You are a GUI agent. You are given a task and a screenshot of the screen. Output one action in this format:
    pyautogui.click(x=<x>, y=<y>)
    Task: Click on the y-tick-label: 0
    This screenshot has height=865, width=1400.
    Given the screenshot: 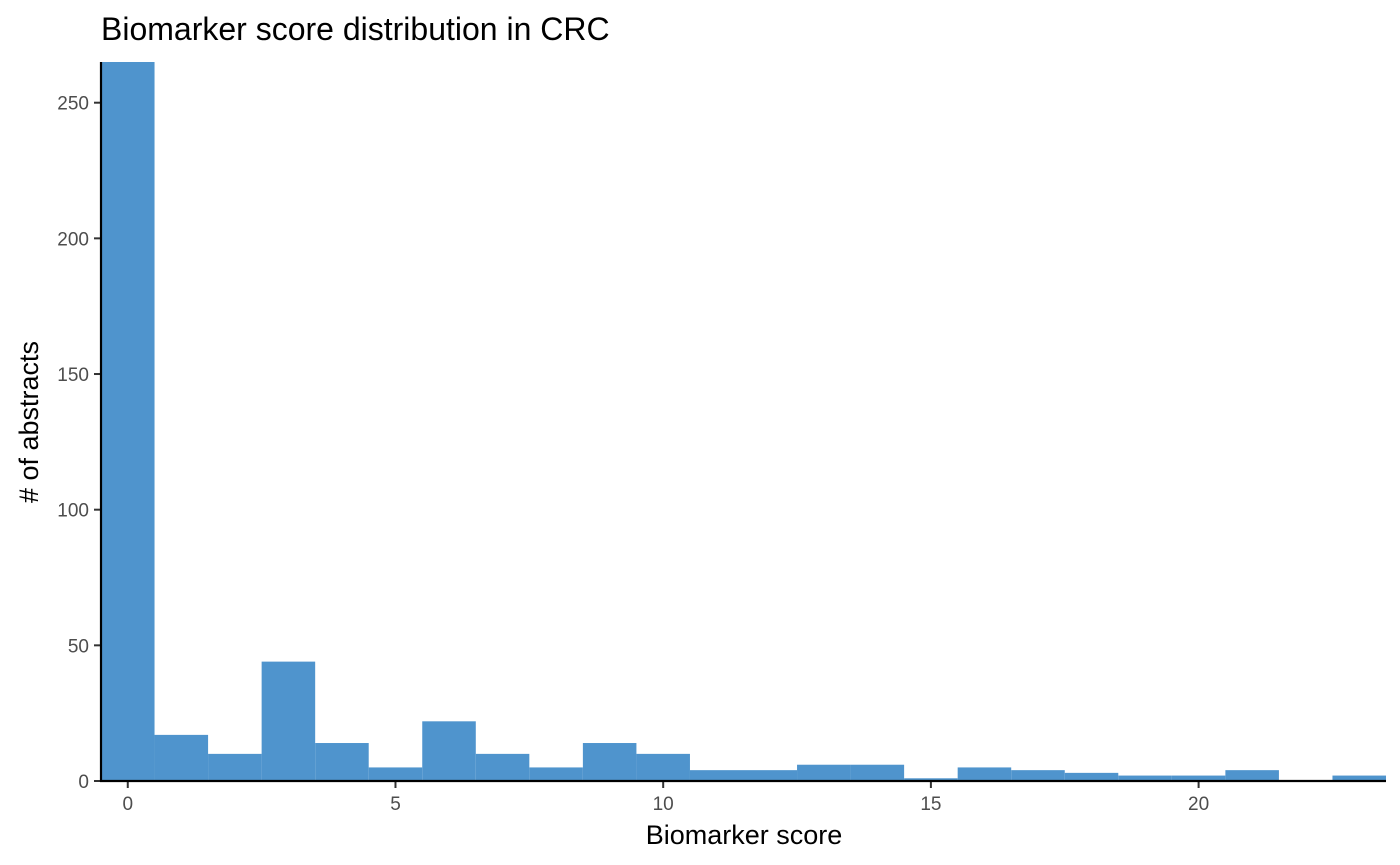 What is the action you would take?
    pyautogui.click(x=83, y=782)
    